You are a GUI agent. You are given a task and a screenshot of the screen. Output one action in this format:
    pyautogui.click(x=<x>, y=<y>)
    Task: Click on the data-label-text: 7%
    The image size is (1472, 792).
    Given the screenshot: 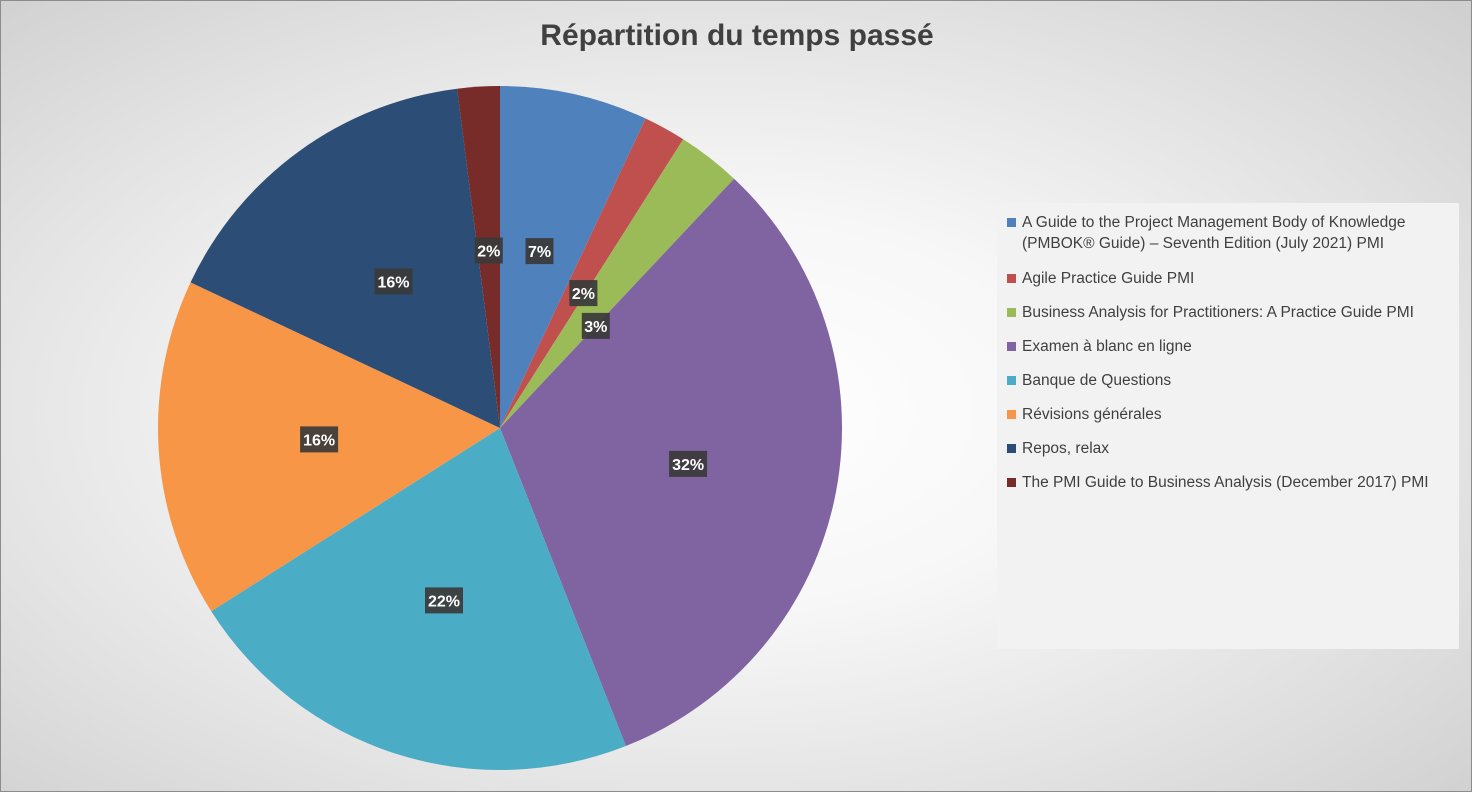 What is the action you would take?
    pyautogui.click(x=539, y=252)
    